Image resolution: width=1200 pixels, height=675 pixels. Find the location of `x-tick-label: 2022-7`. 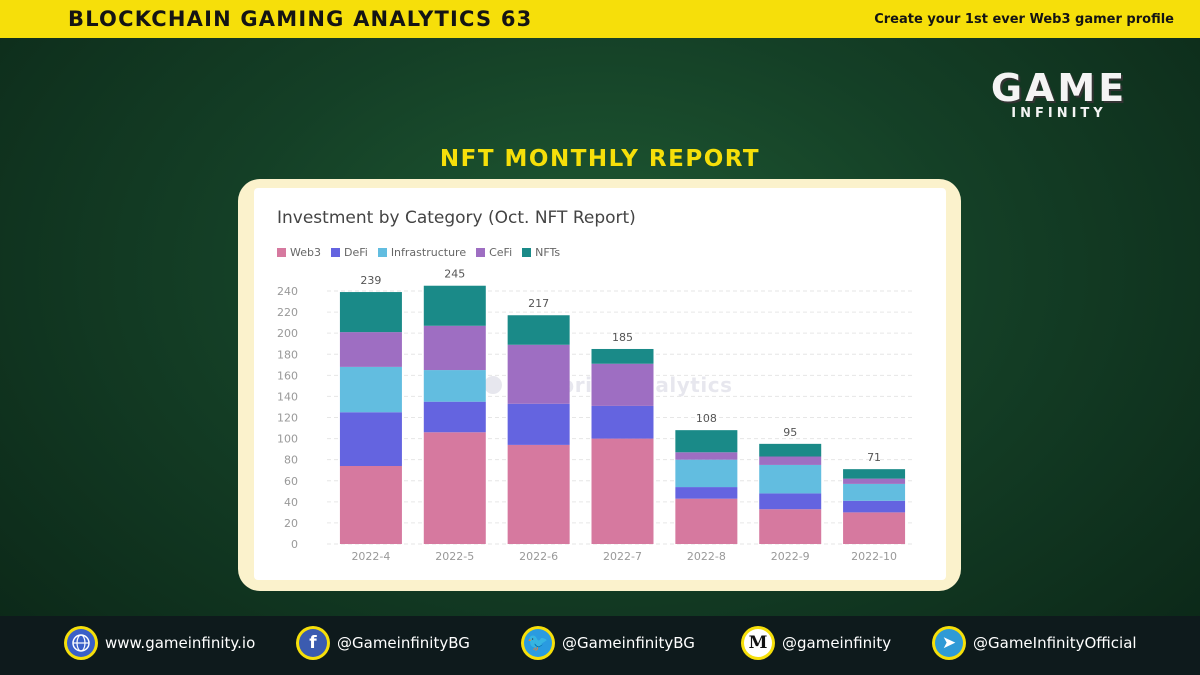

x-tick-label: 2022-7 is located at coordinates (622, 556).